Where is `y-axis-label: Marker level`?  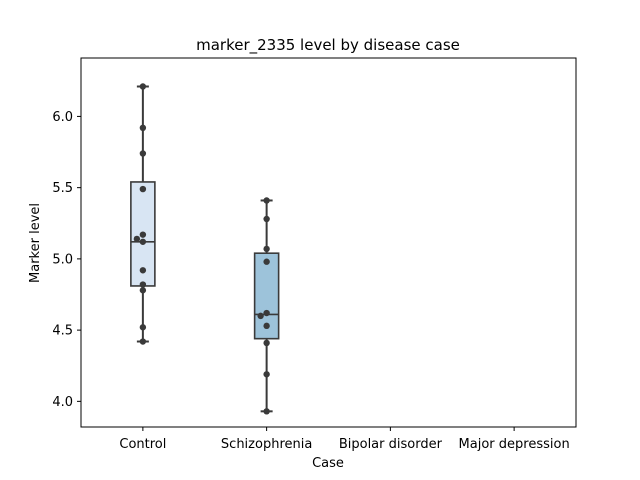
y-axis-label: Marker level is located at coordinates (35, 243).